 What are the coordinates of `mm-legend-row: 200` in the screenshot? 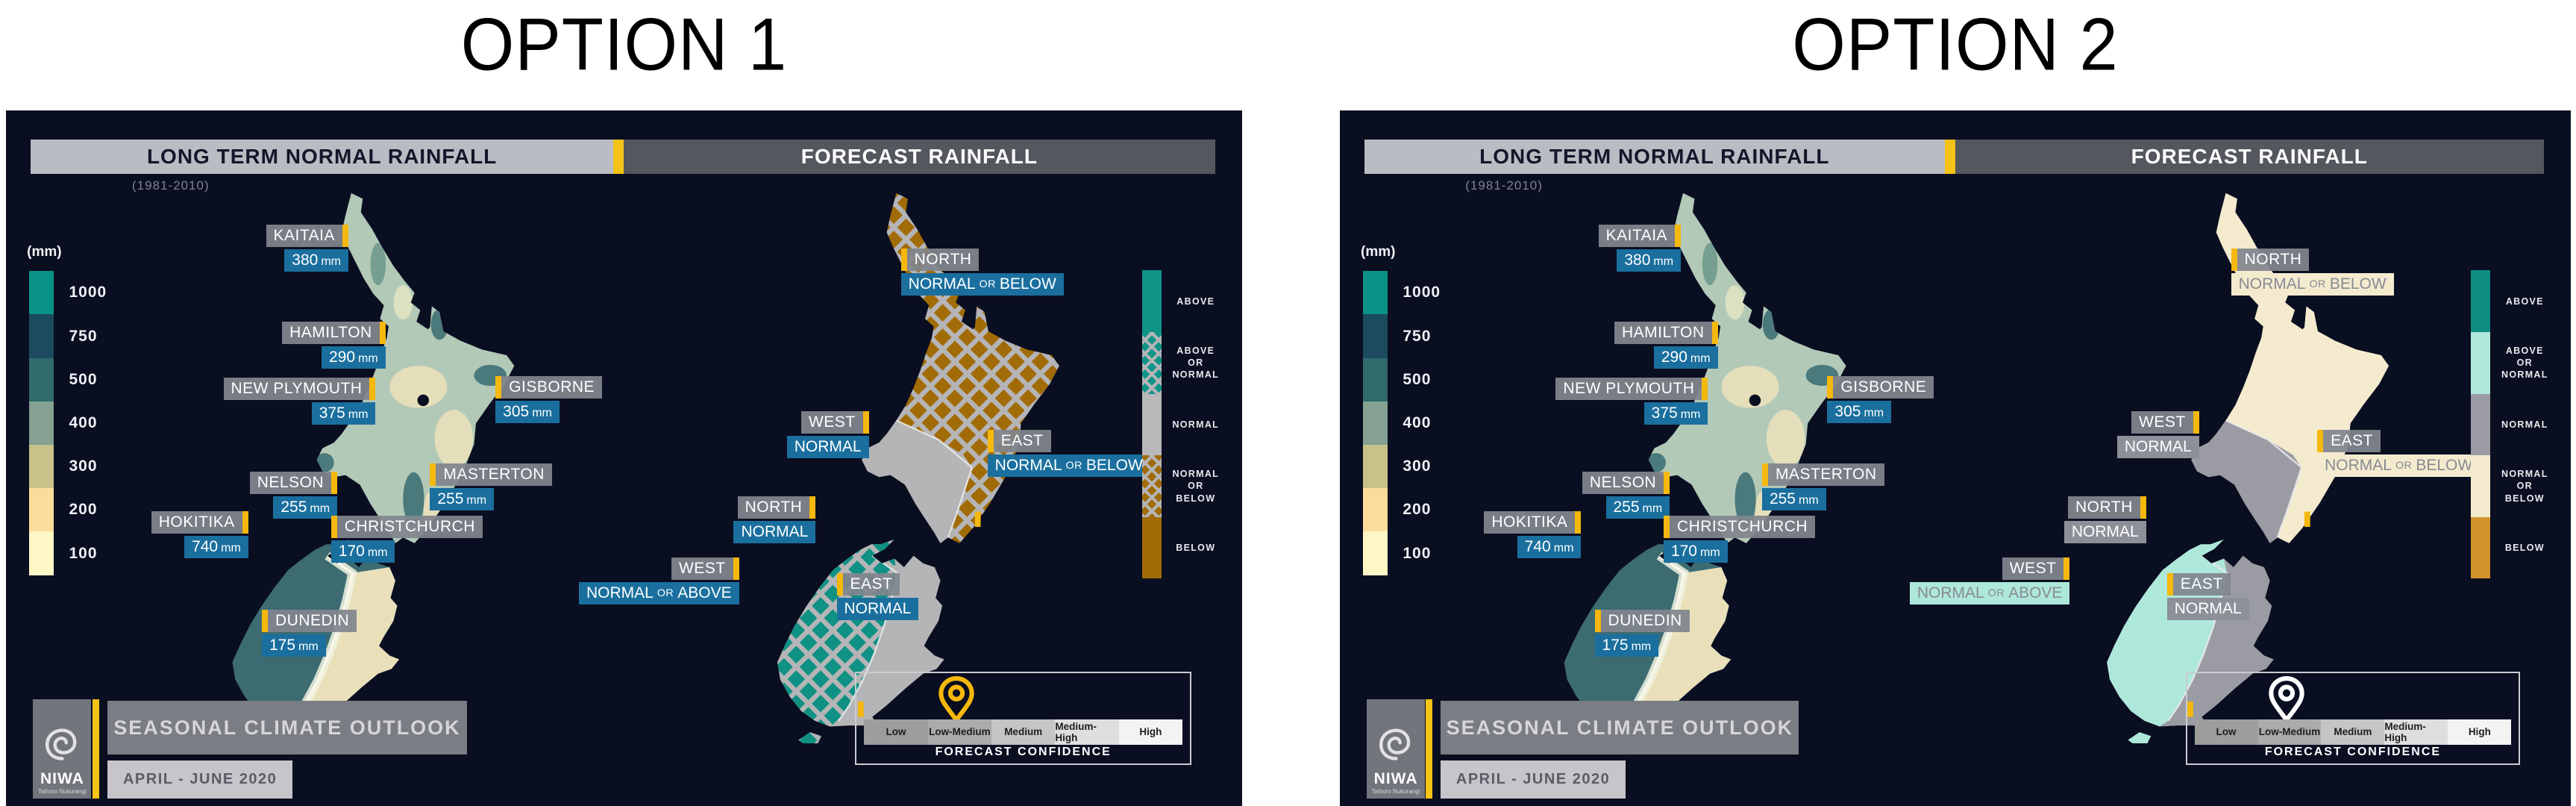 It's located at (1426, 510).